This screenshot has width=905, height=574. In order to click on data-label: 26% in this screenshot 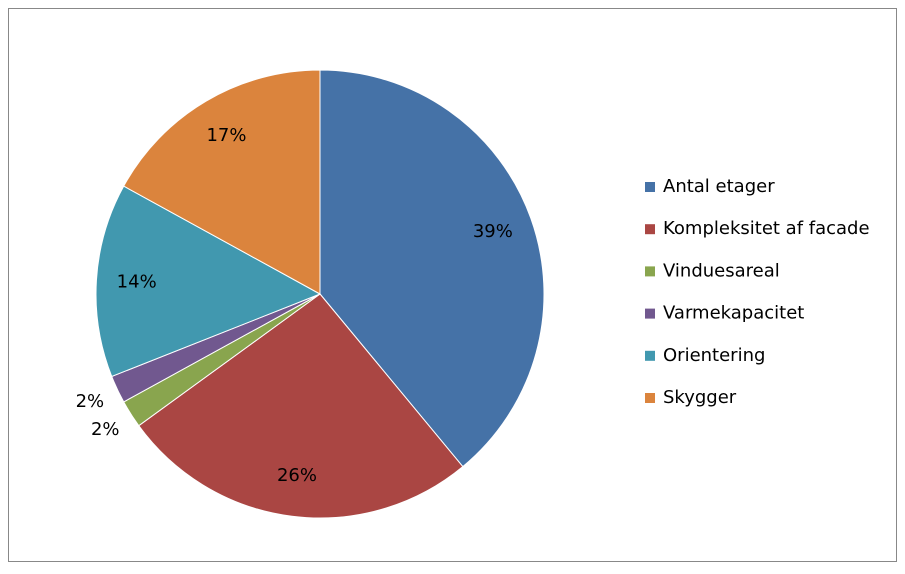, I will do `click(297, 475)`.